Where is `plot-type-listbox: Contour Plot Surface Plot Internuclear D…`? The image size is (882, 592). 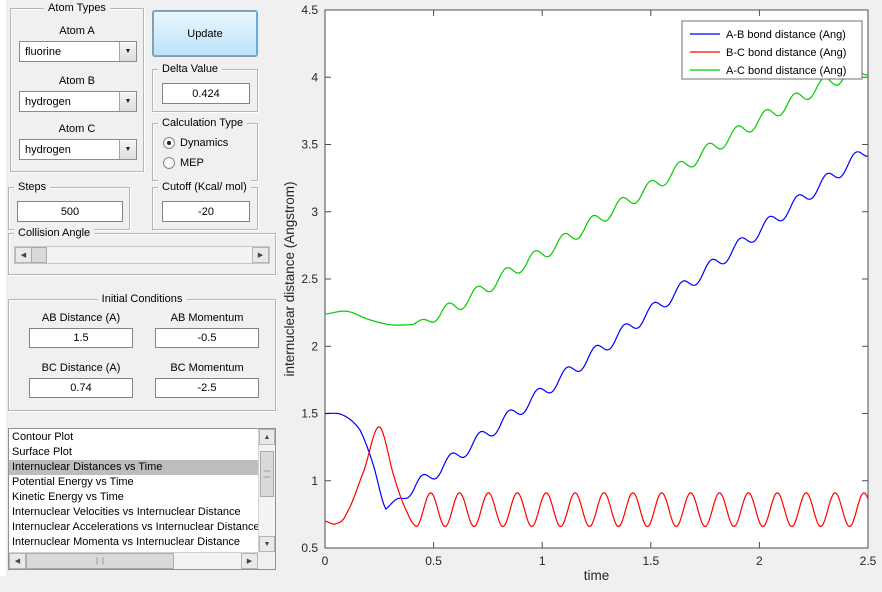
plot-type-listbox: Contour Plot Surface Plot Internuclear D… is located at coordinates (142, 499).